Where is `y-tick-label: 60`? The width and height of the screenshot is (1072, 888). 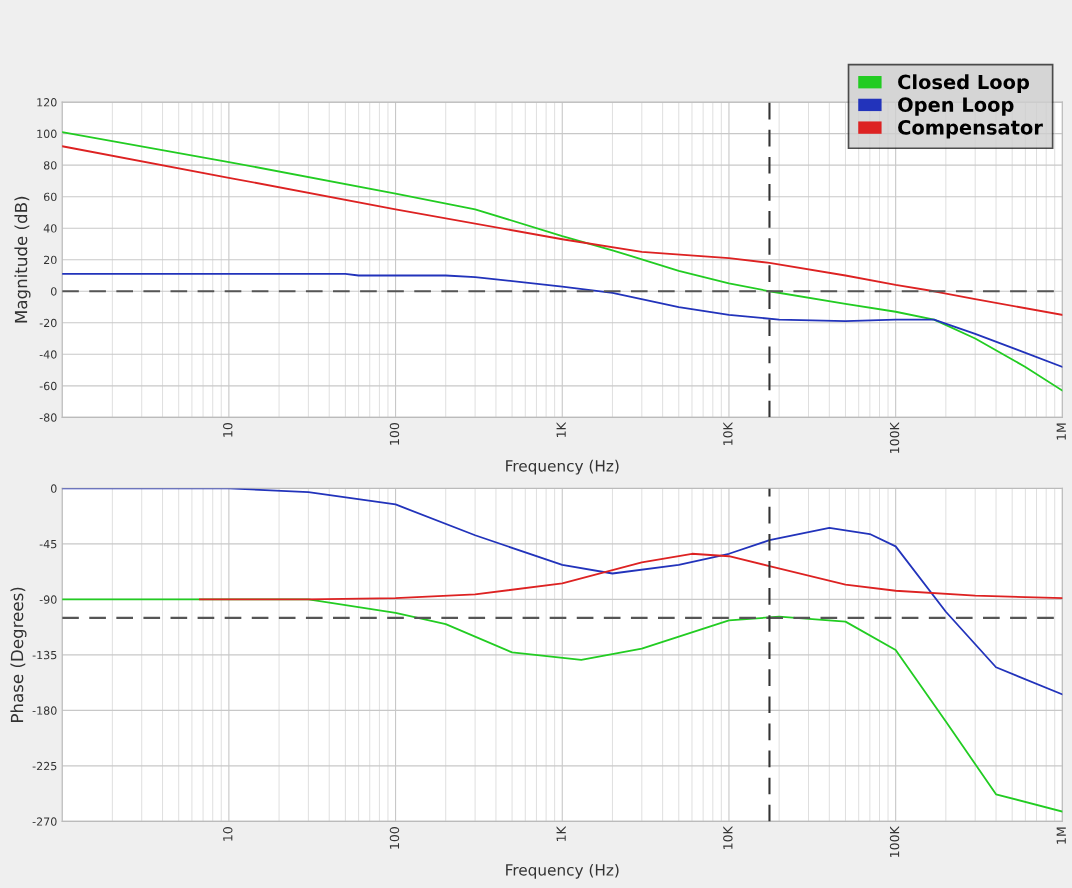
y-tick-label: 60 is located at coordinates (50, 197).